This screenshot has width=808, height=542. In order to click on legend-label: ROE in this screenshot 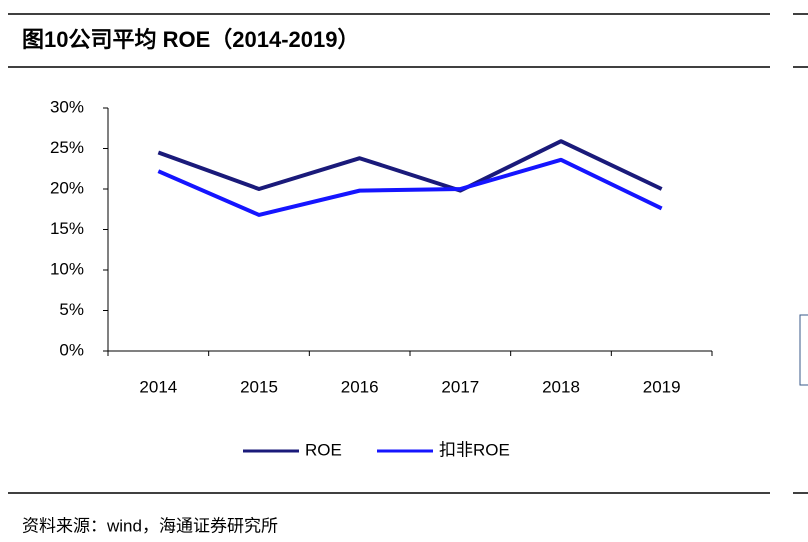, I will do `click(323, 449)`.